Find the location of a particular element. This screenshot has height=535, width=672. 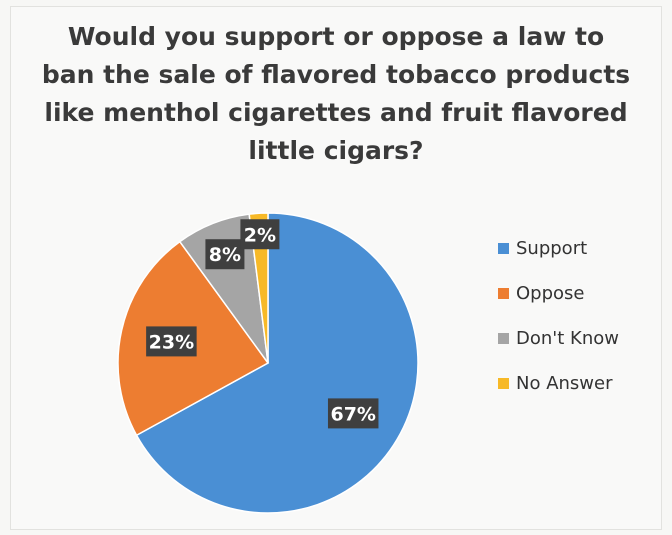

legend-label: No Answer is located at coordinates (564, 383).